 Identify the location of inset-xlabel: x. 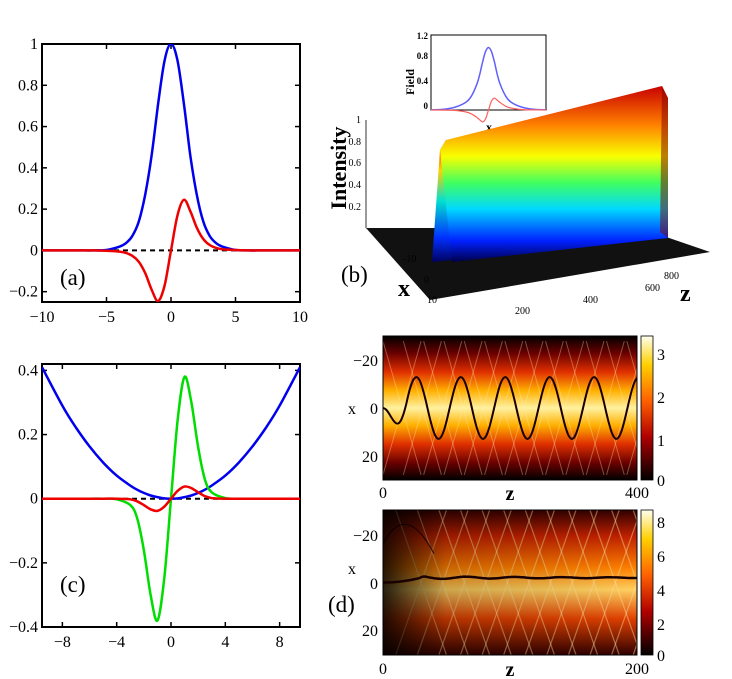
(489, 127).